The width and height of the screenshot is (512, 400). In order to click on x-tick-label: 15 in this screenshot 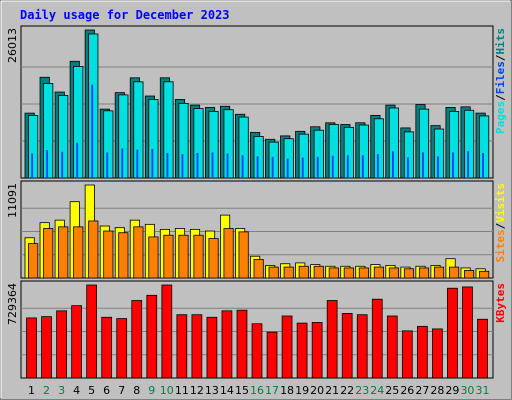, I will do `click(242, 390)`.